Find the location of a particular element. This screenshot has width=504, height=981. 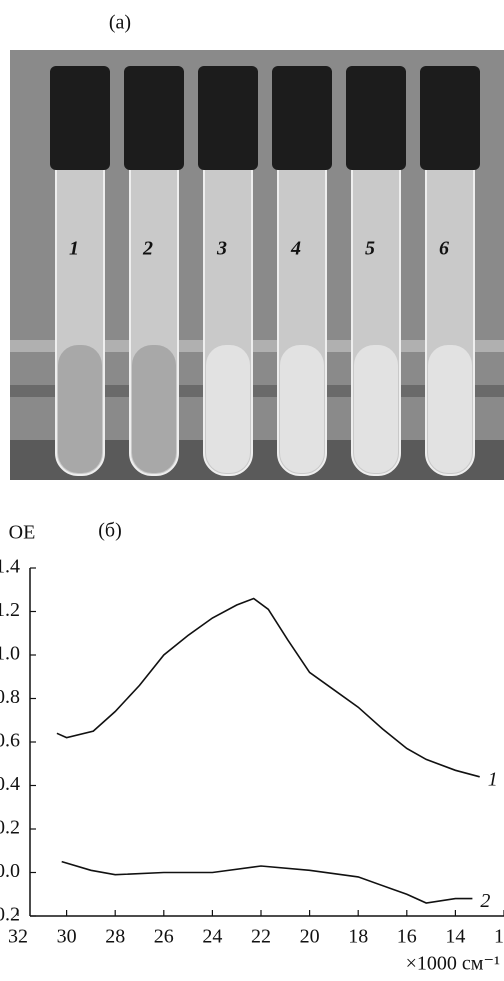

x-axis-label: ×1000 см⁻¹ is located at coordinates (453, 964).